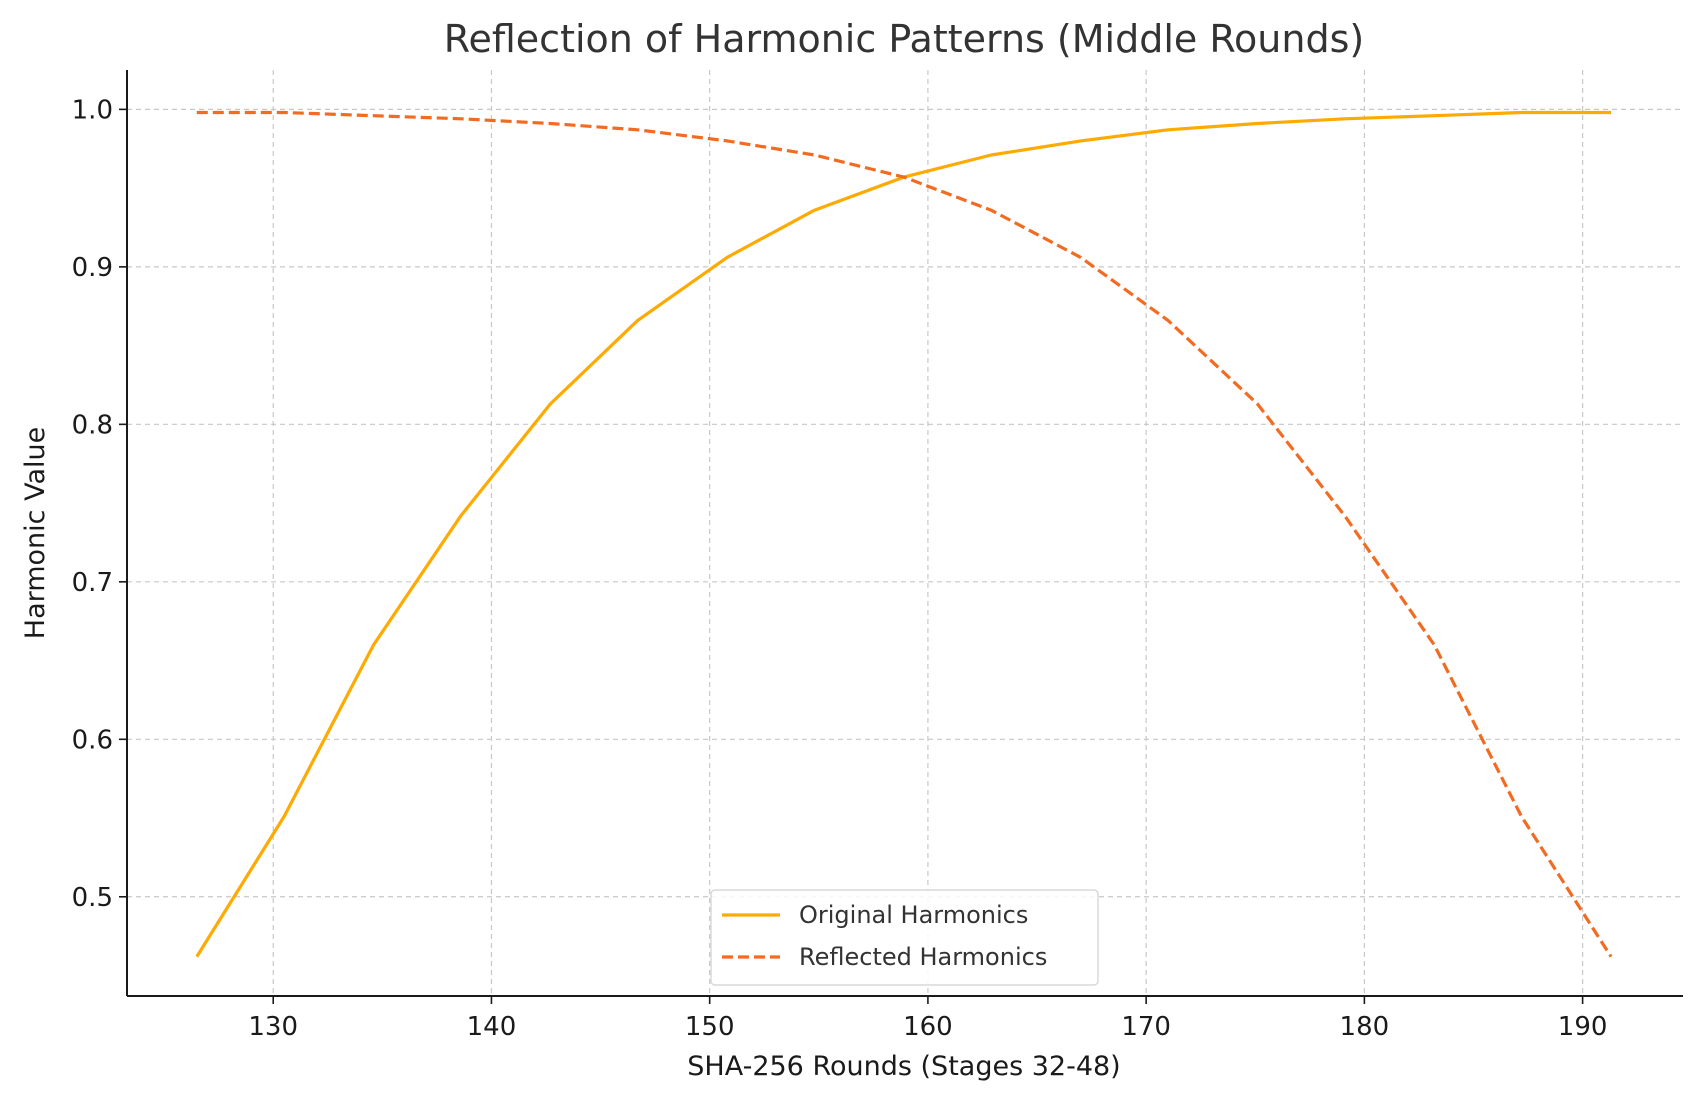 The height and width of the screenshot is (1101, 1697). What do you see at coordinates (92, 268) in the screenshot?
I see `y-tick-label: 0.9` at bounding box center [92, 268].